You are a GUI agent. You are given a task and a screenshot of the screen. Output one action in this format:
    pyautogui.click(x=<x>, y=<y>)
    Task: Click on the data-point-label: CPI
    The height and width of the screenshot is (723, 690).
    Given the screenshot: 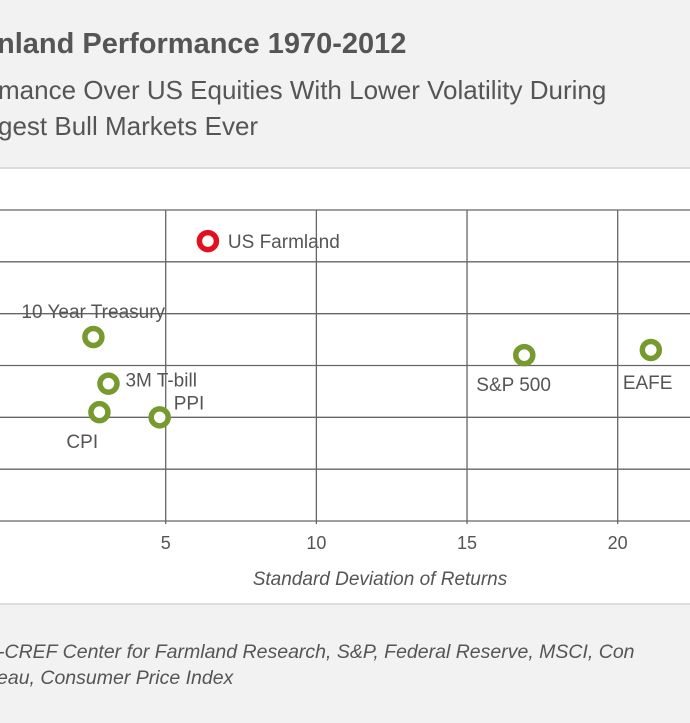 What is the action you would take?
    pyautogui.click(x=82, y=442)
    